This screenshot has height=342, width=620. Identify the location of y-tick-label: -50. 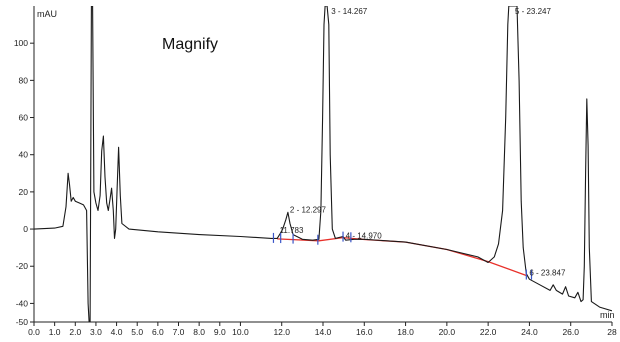
(22, 322).